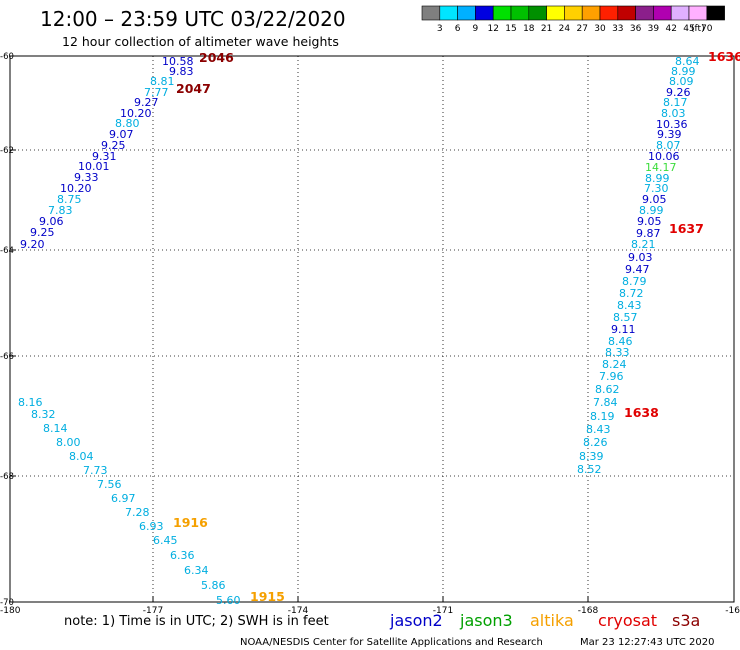 The height and width of the screenshot is (650, 740). Describe the element at coordinates (213, 585) in the screenshot. I see `wave-height-reading: 5.86` at that location.